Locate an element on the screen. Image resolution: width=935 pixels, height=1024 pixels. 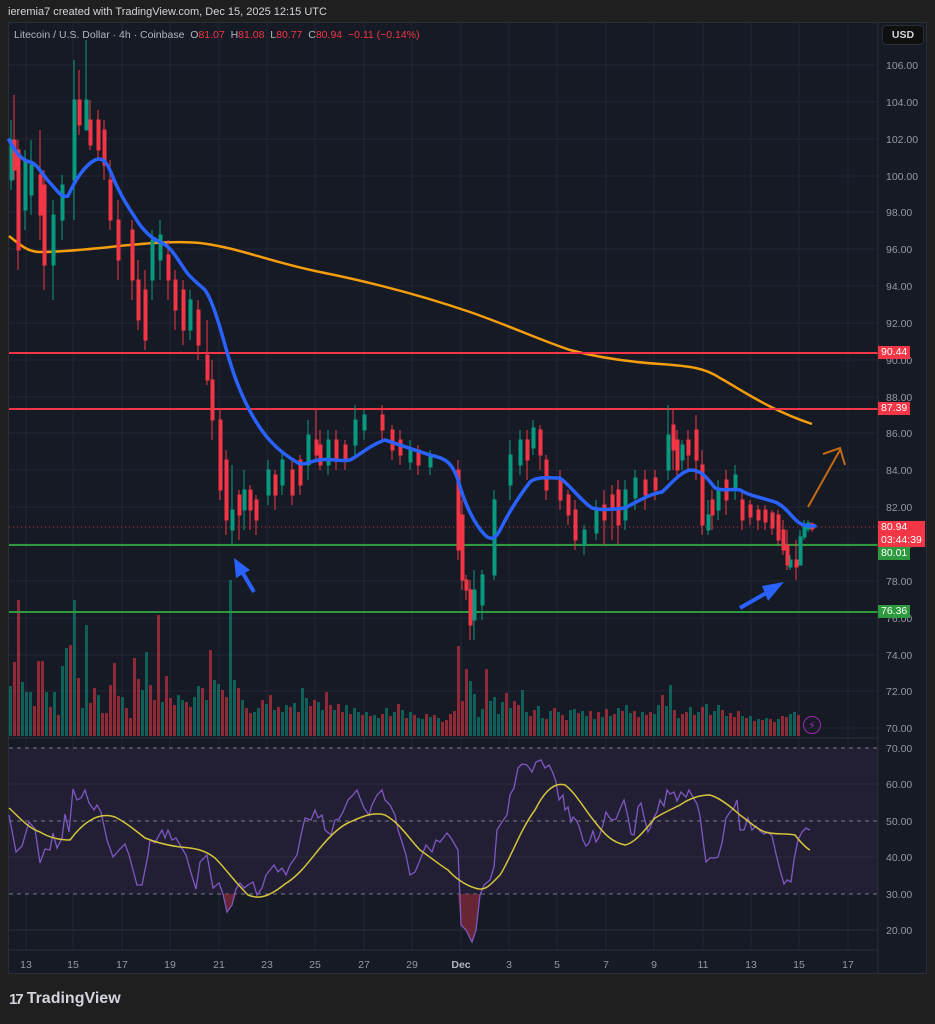
close-value: 80.94 is located at coordinates (329, 35).